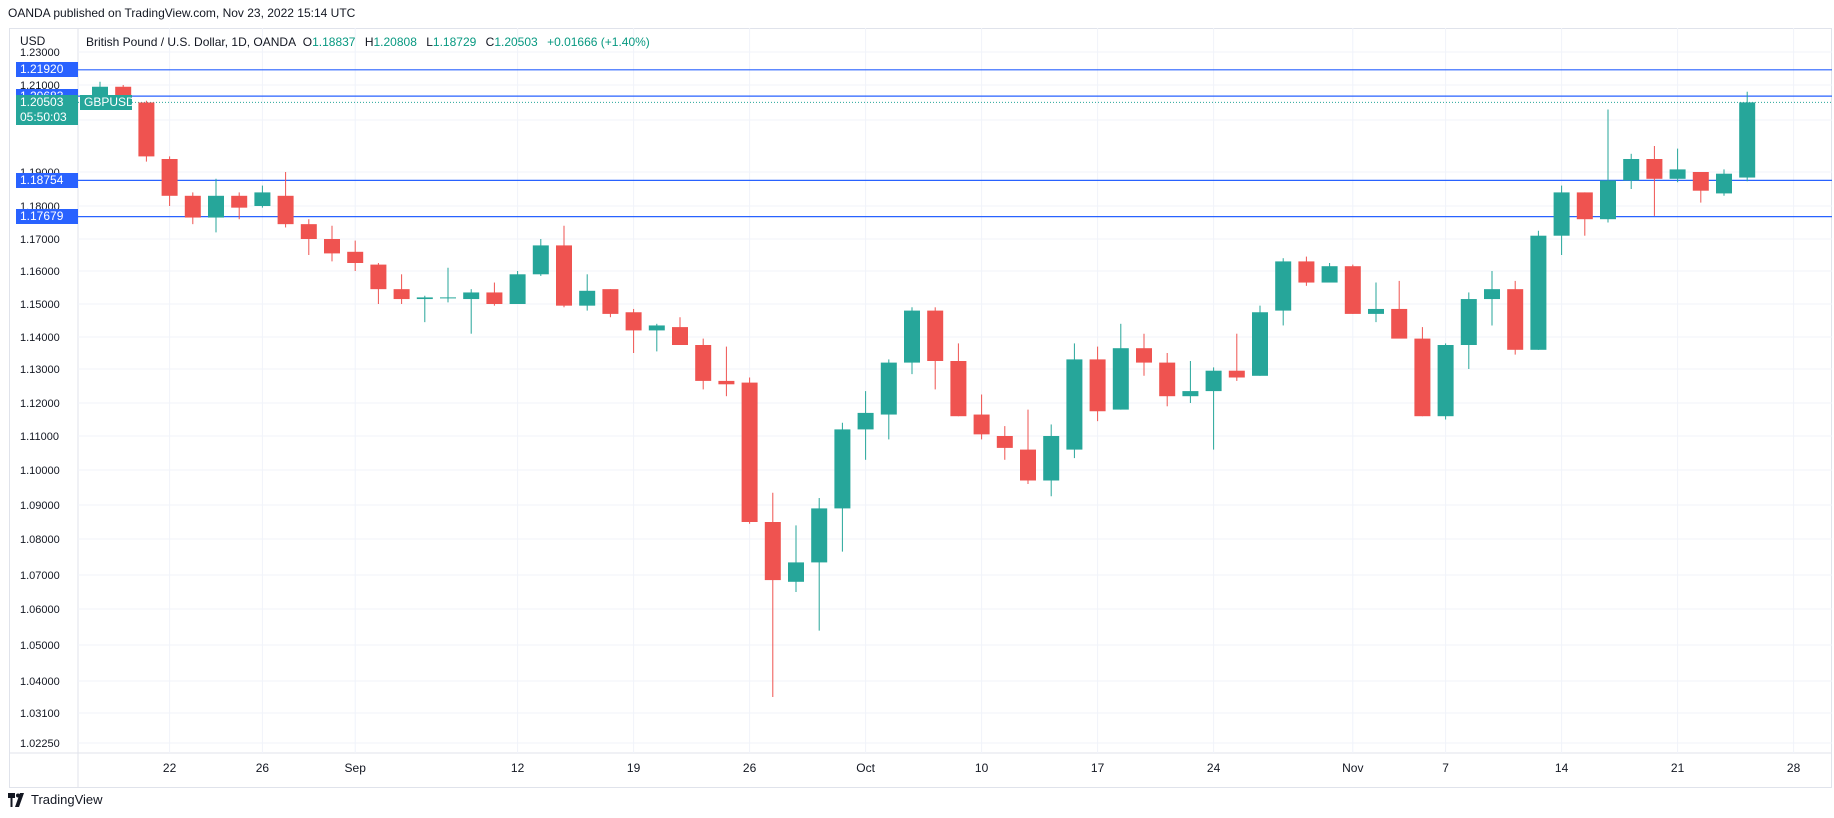  Describe the element at coordinates (170, 768) in the screenshot. I see `x-tick-label: 22` at that location.